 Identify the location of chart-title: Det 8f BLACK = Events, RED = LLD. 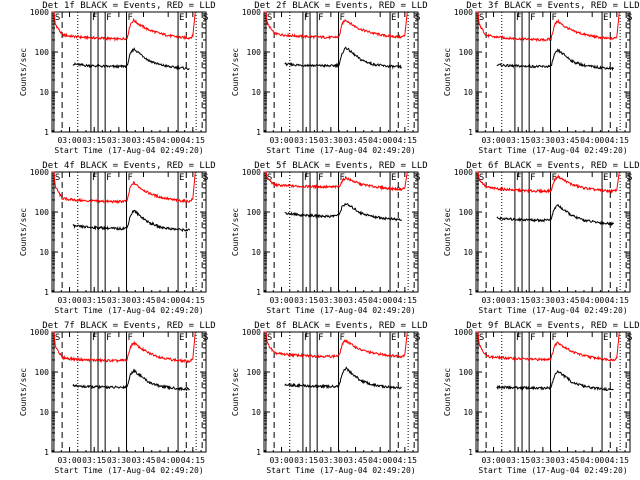
(340, 326).